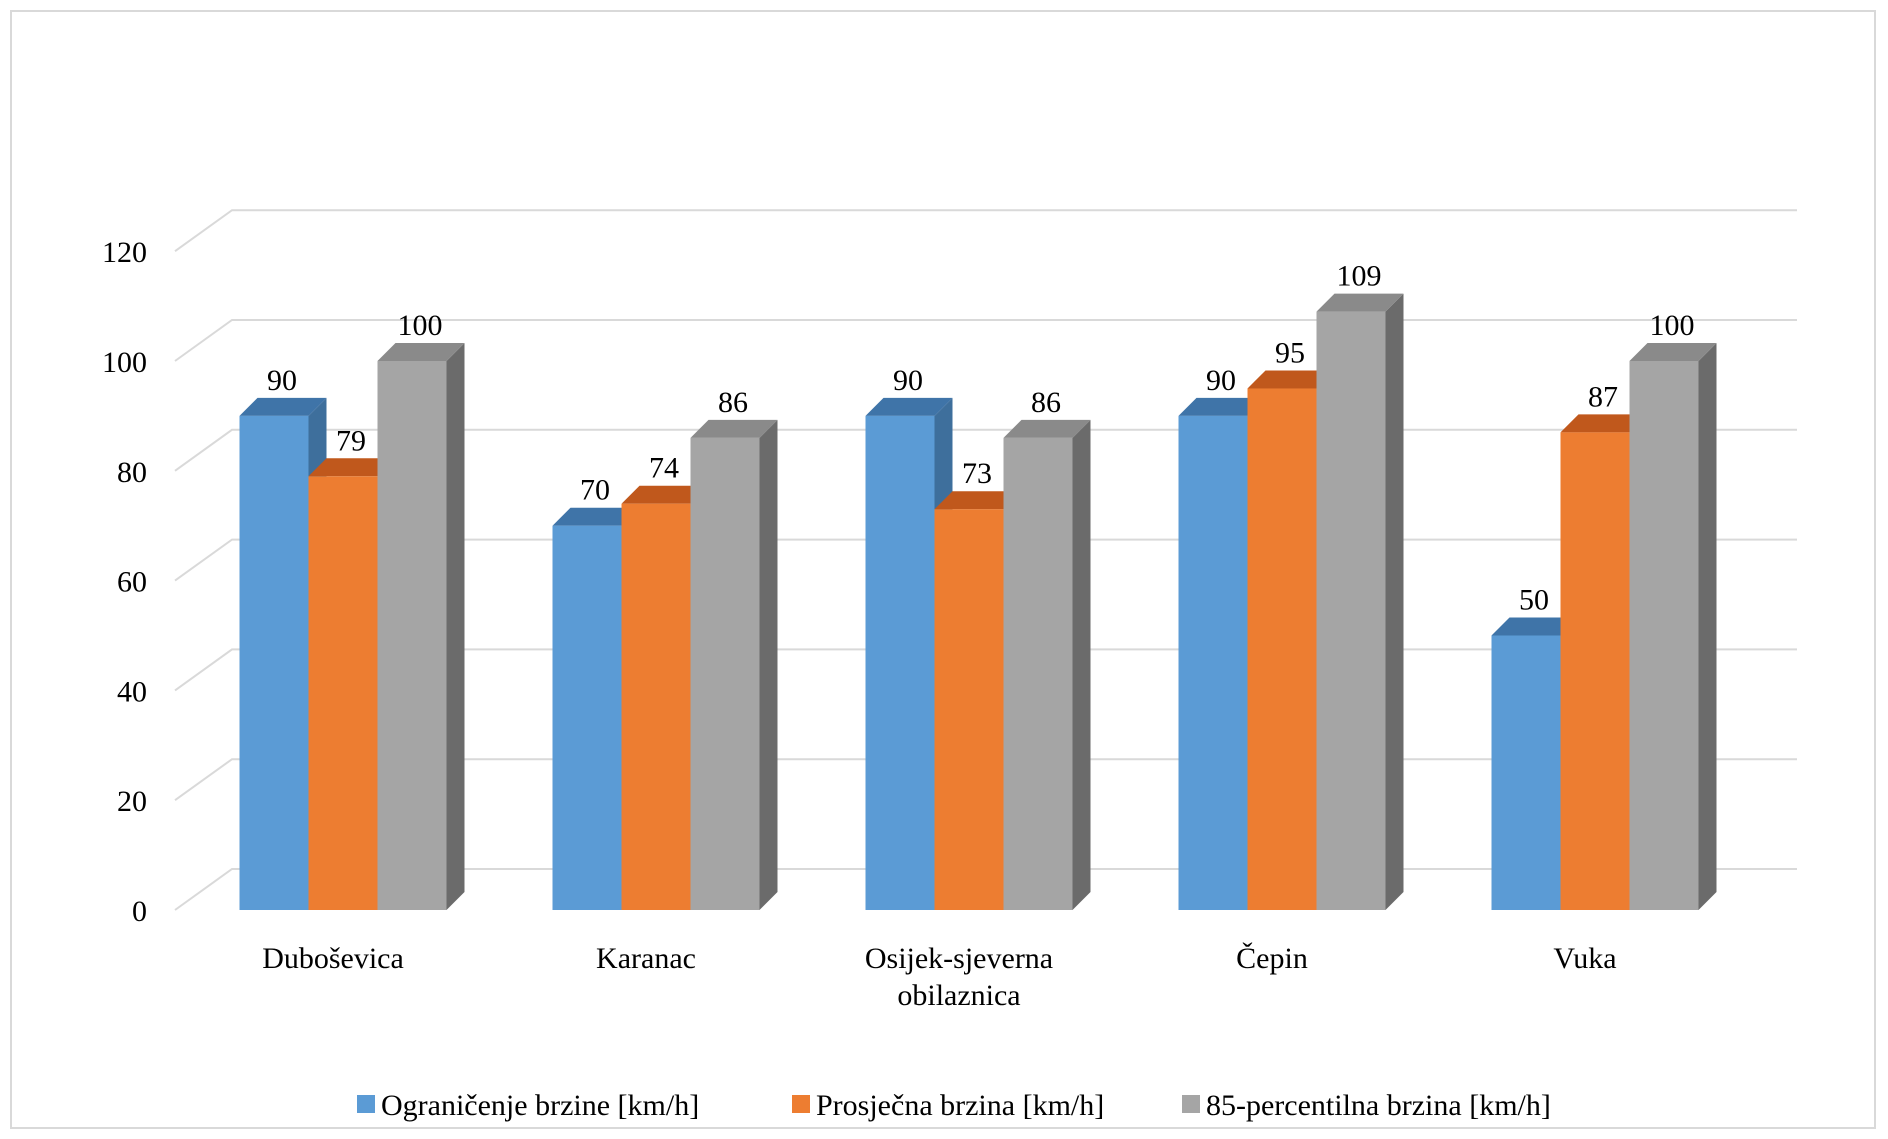 The width and height of the screenshot is (1888, 1139). What do you see at coordinates (1584, 958) in the screenshot?
I see `category-label: Vuka` at bounding box center [1584, 958].